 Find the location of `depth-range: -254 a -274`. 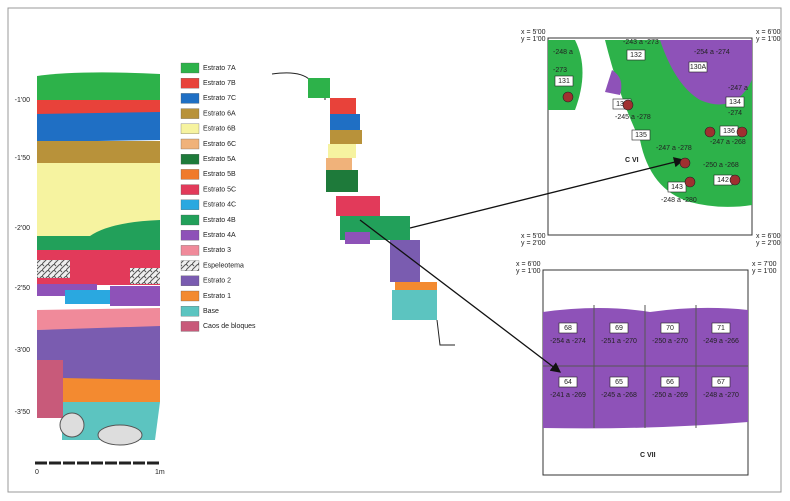

depth-range: -254 a -274 is located at coordinates (568, 341).